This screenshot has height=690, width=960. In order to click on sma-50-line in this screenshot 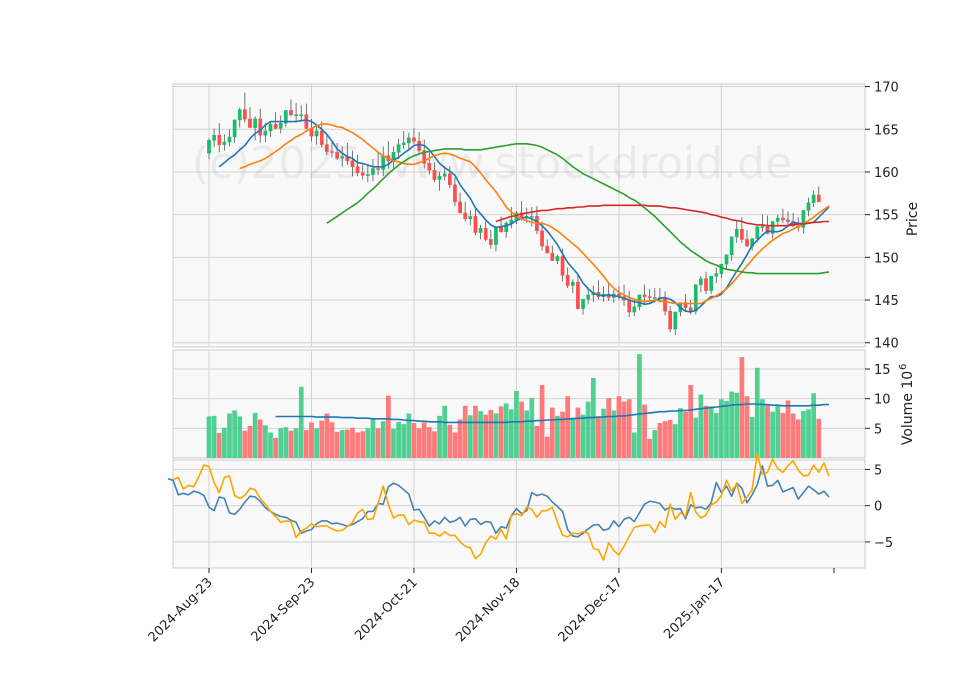, I will do `click(662, 215)`.